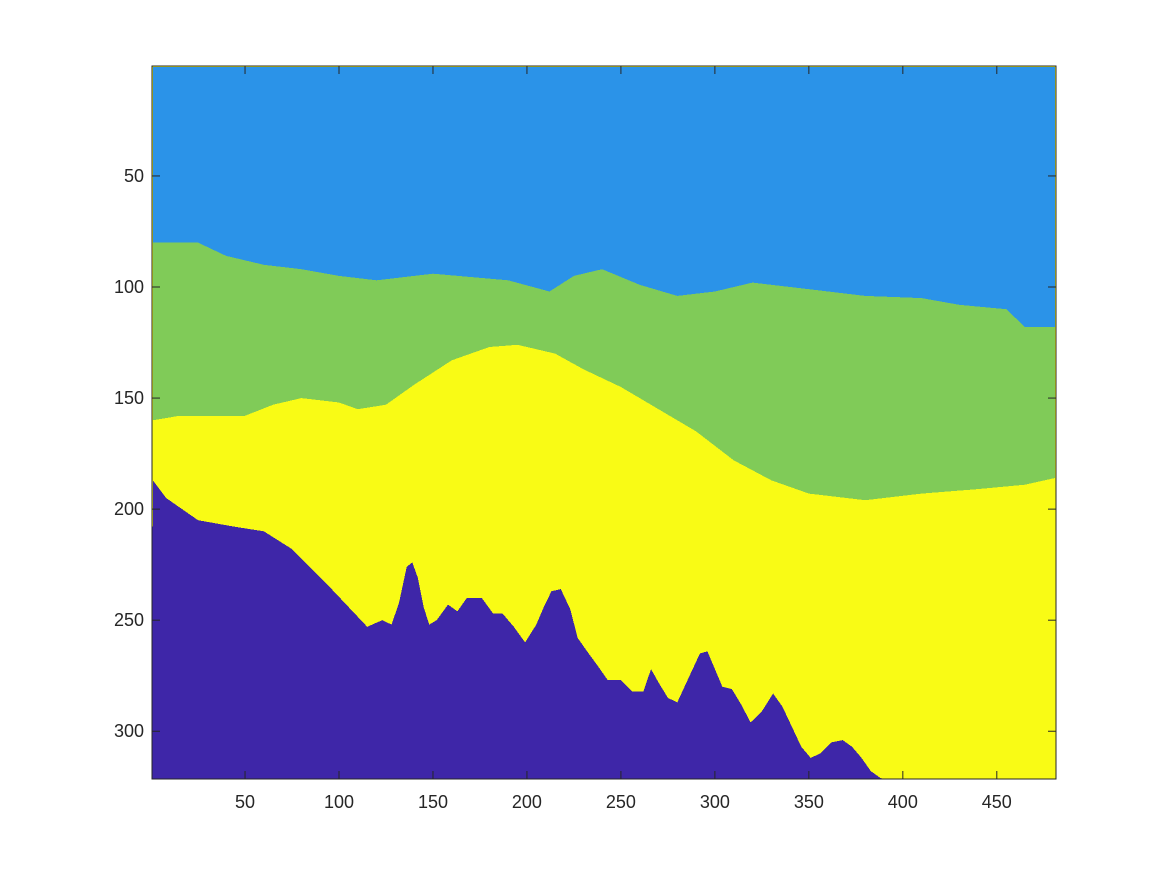 The height and width of the screenshot is (875, 1167). What do you see at coordinates (134, 176) in the screenshot?
I see `y-tick-label: 50` at bounding box center [134, 176].